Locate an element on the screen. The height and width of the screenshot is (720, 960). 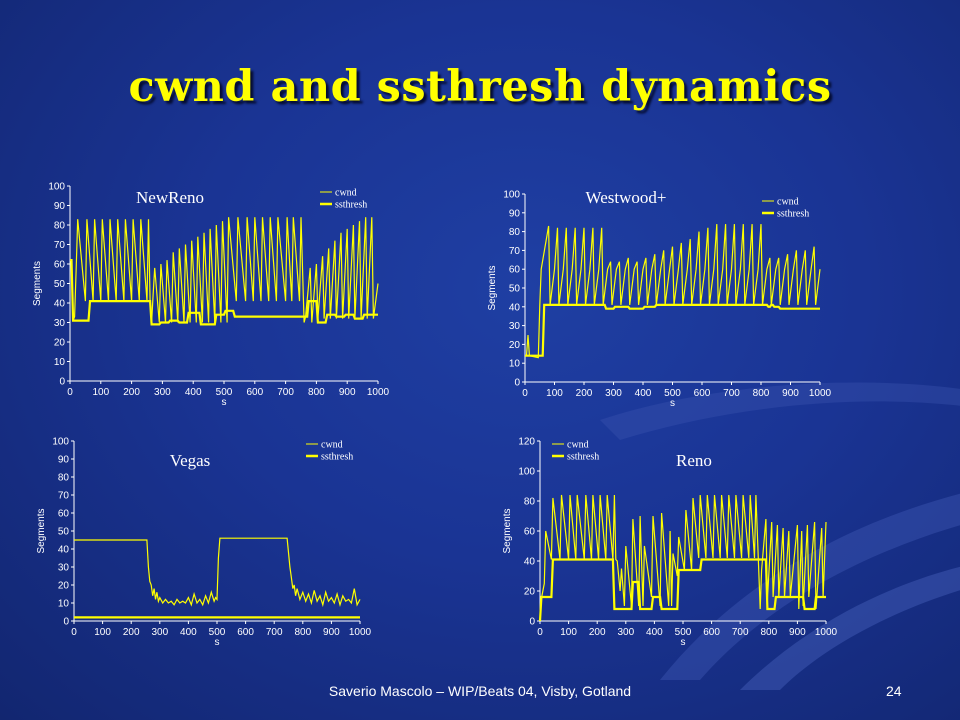
slide-title: cwnd and ssthresh dynamics is located at coordinates (480, 87).